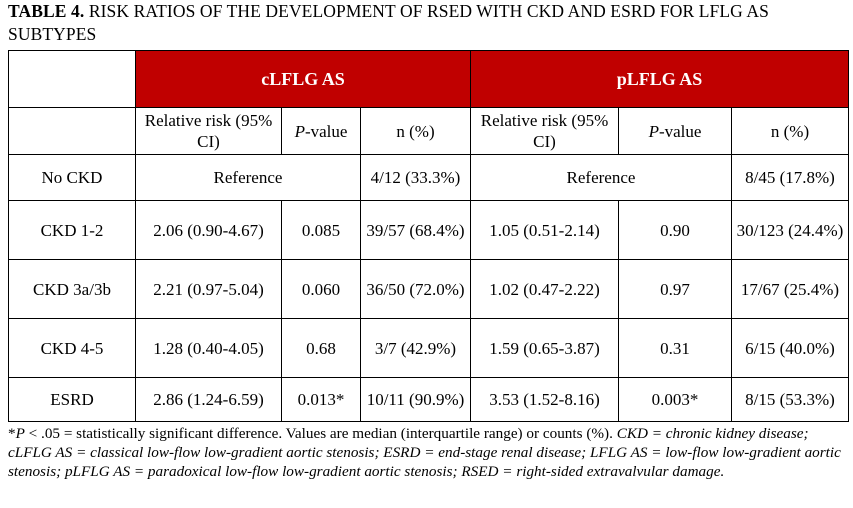 The height and width of the screenshot is (508, 853). Describe the element at coordinates (415, 230) in the screenshot. I see `c-n-cell: 39/57 (68.4%)` at that location.